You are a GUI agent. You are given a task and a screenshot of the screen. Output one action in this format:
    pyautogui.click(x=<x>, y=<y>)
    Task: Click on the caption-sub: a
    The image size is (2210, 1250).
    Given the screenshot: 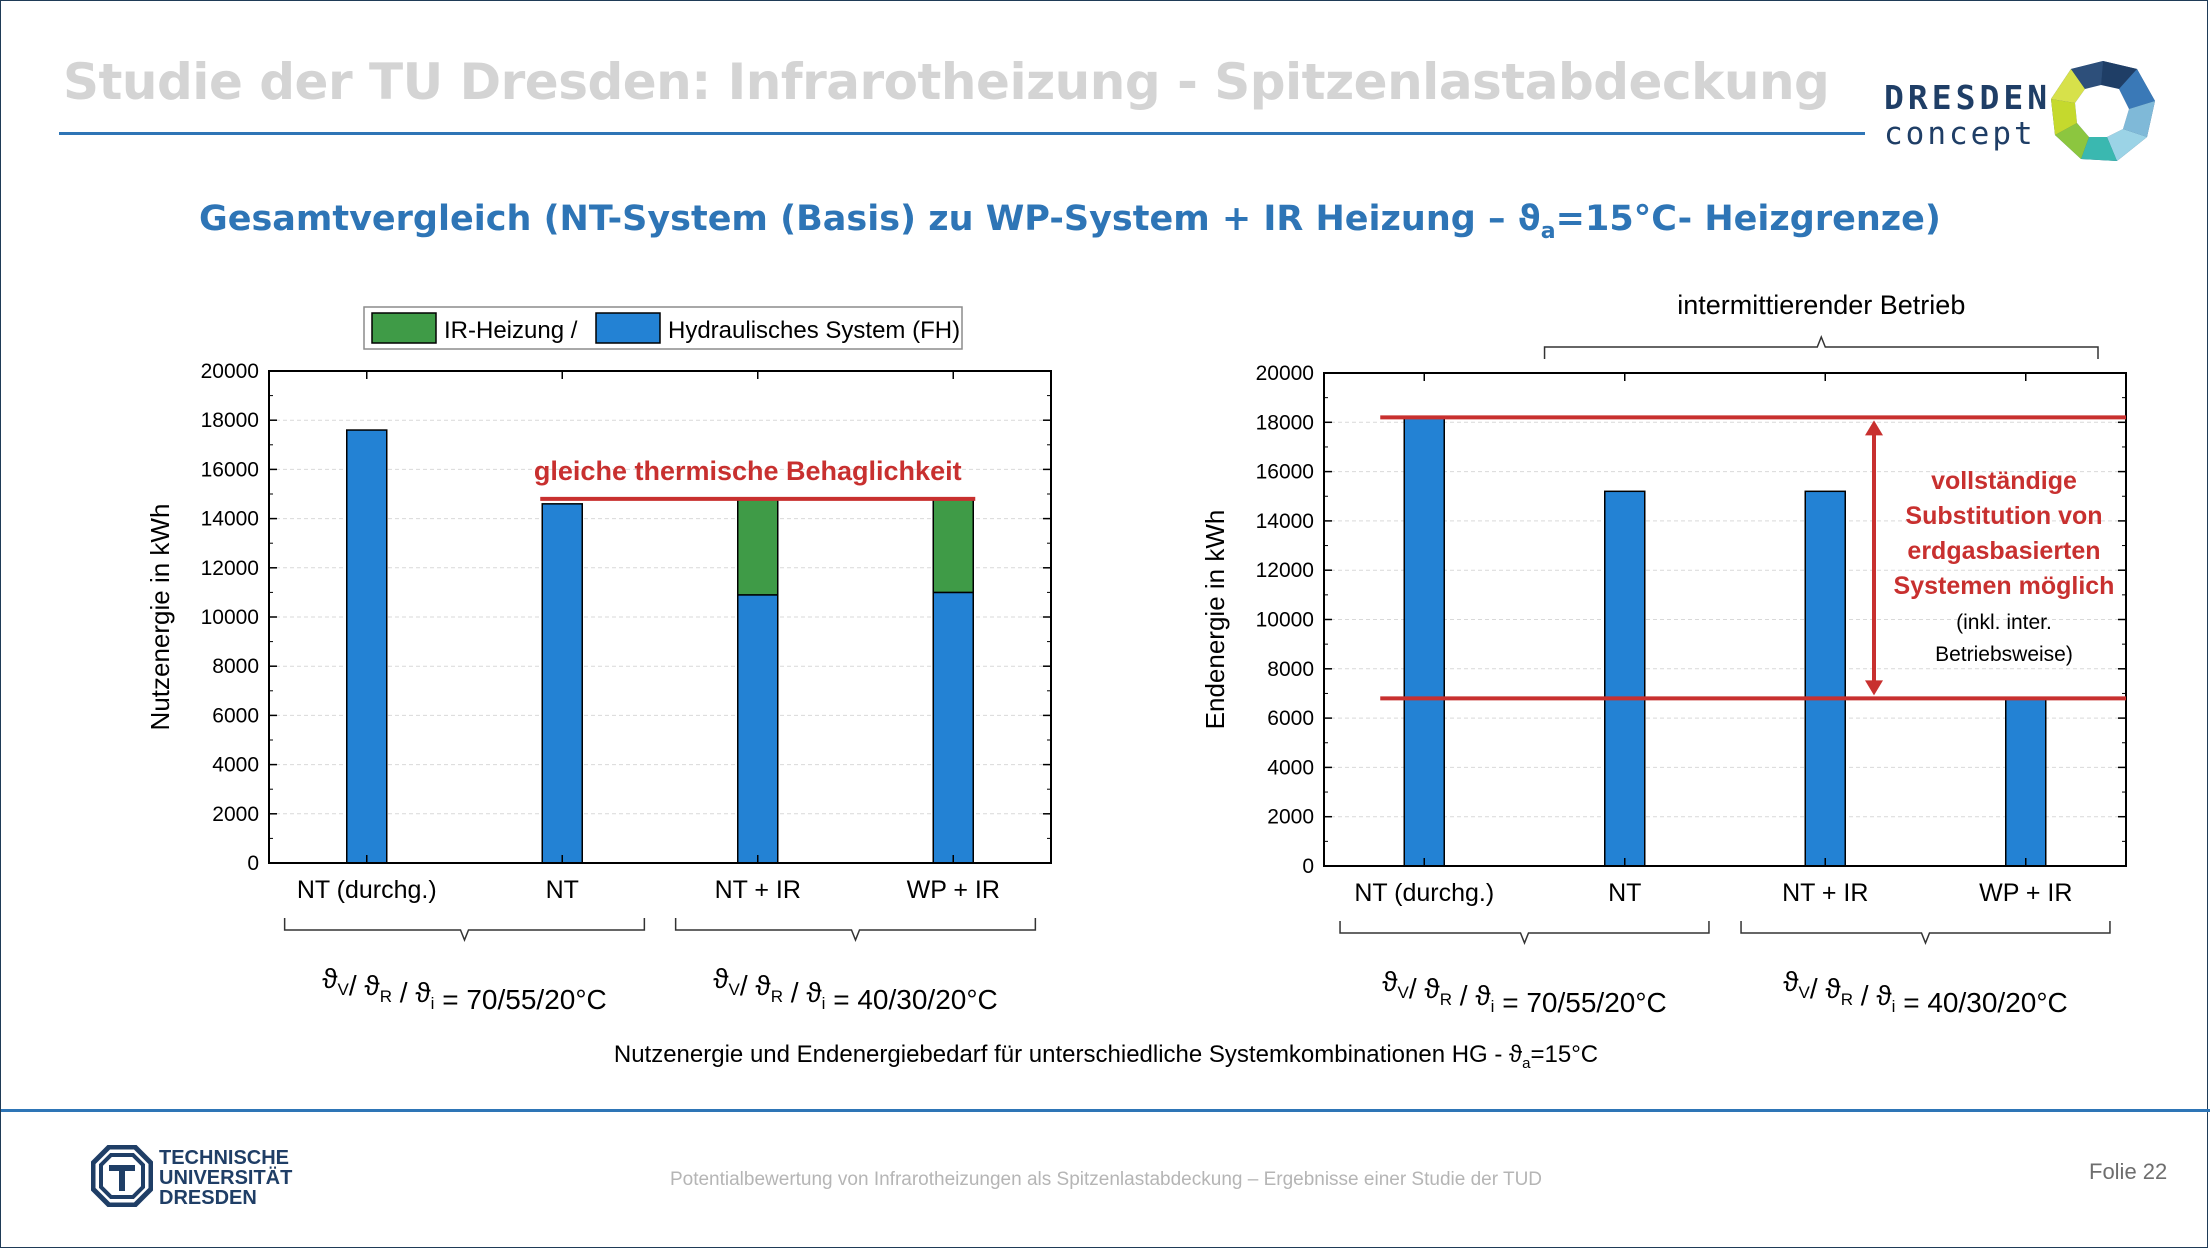 What is the action you would take?
    pyautogui.click(x=1526, y=1063)
    